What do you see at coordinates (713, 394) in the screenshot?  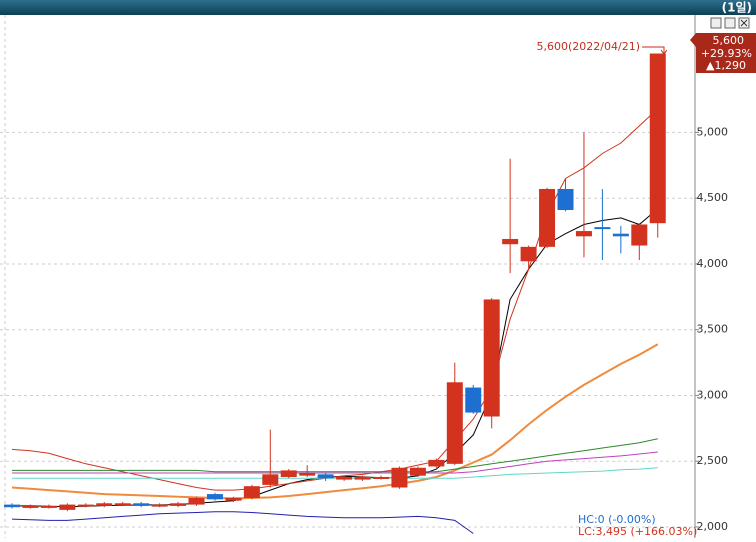 I see `y-tick-label: 3,000` at bounding box center [713, 394].